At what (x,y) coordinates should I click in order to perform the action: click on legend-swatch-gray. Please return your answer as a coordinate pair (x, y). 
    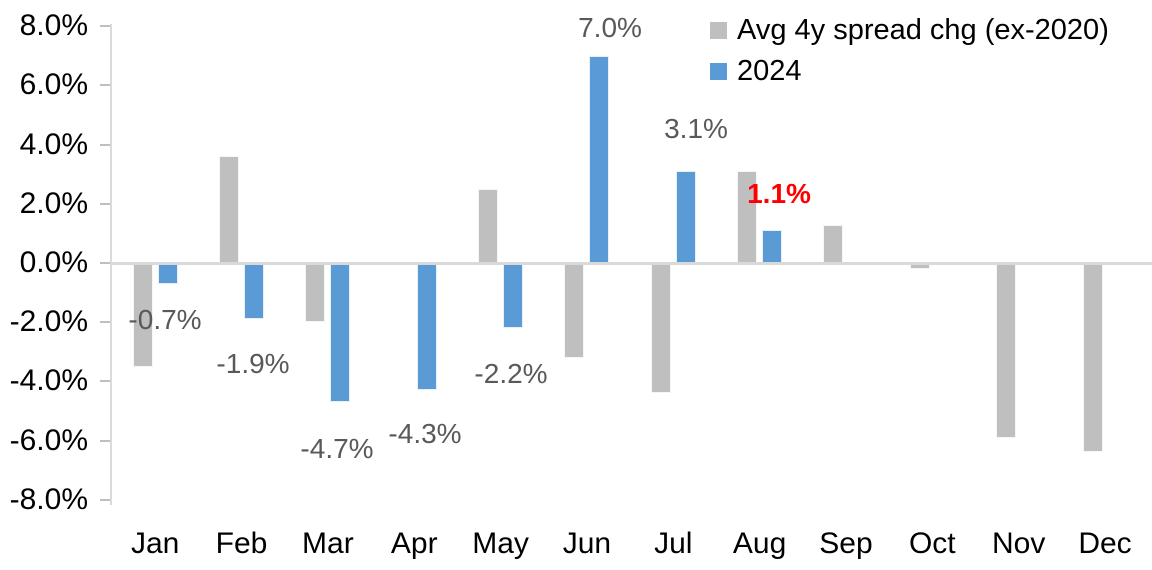
    Looking at the image, I should click on (718, 30).